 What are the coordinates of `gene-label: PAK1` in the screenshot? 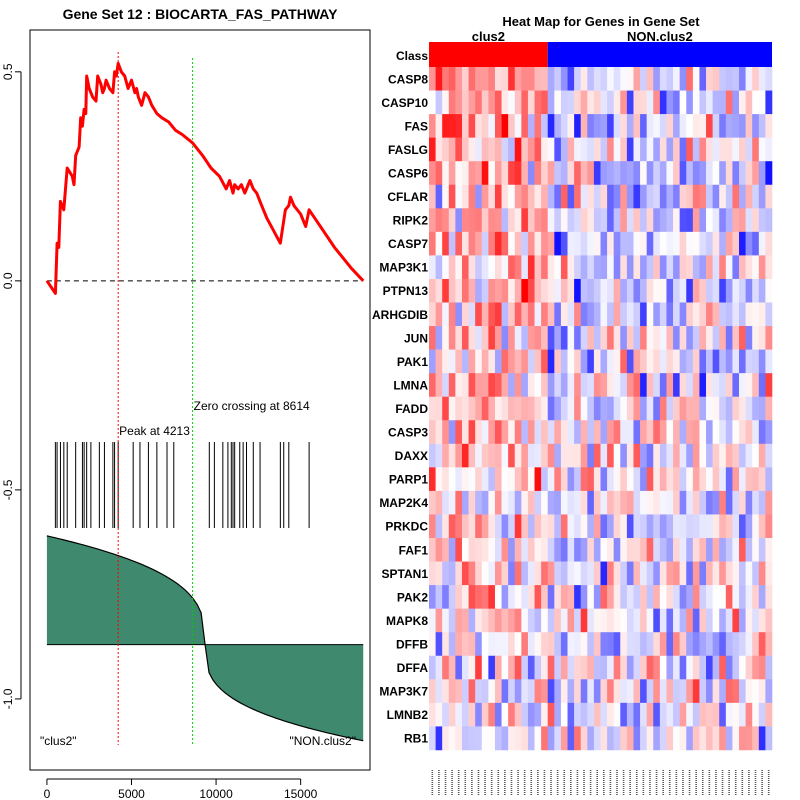 It's located at (412, 362).